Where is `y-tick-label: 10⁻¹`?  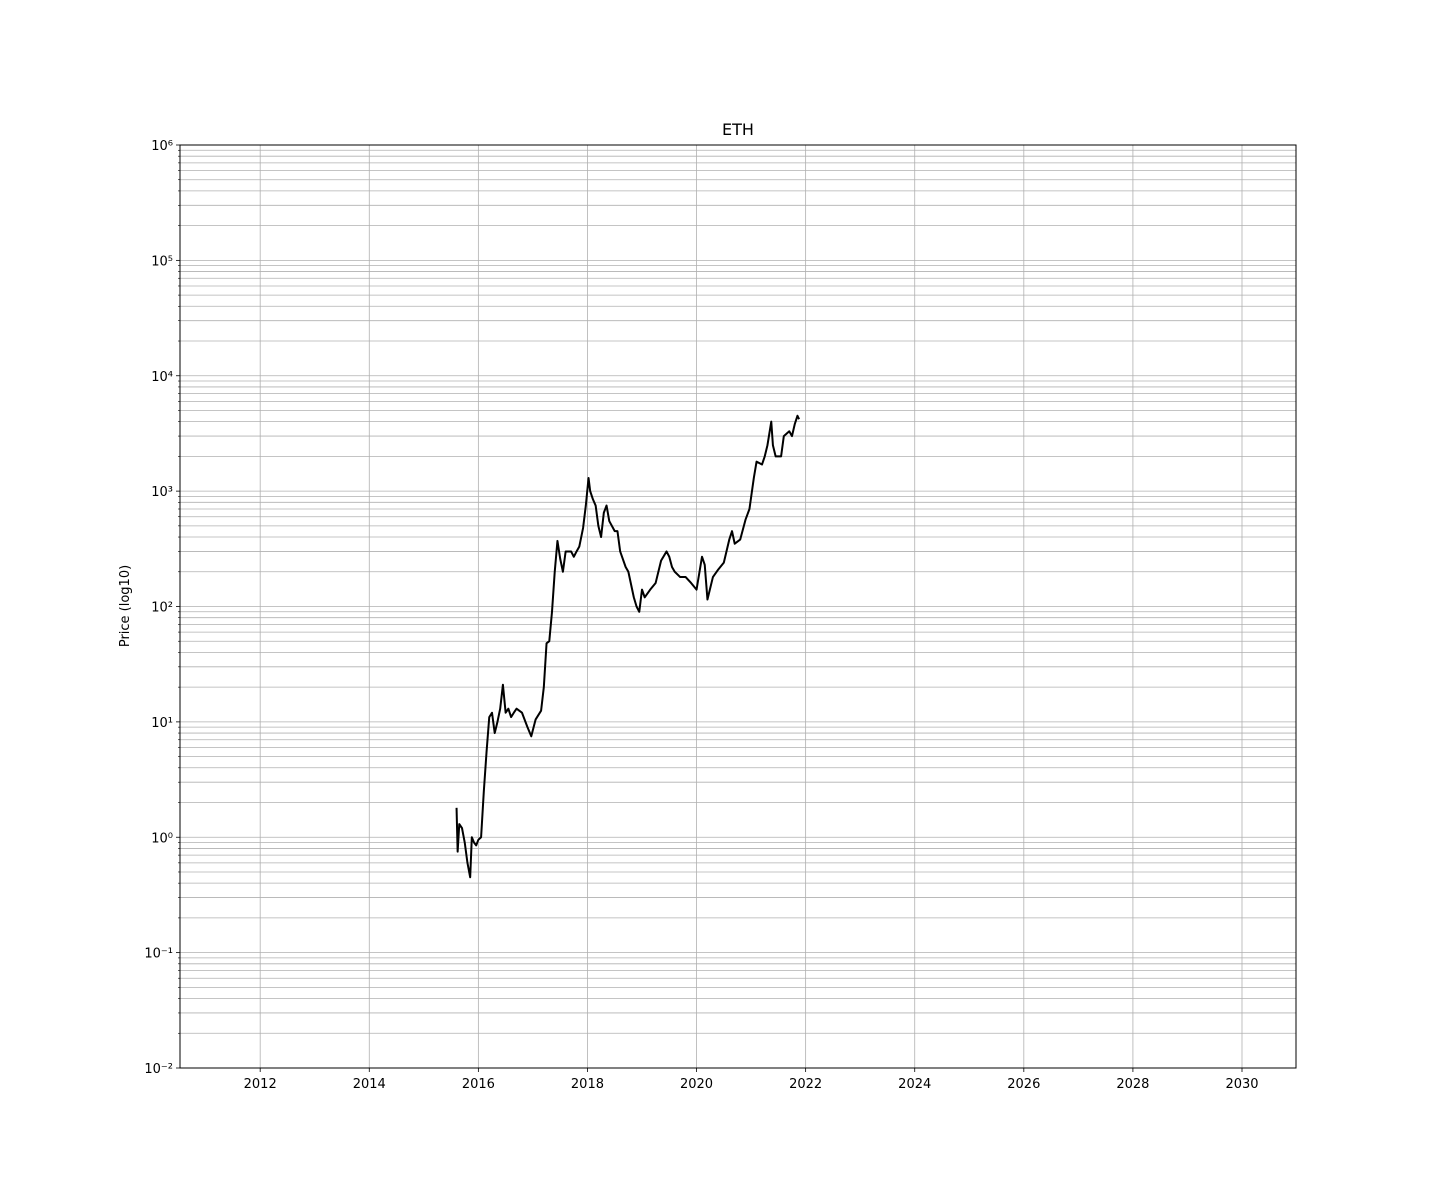 y-tick-label: 10⁻¹ is located at coordinates (158, 954).